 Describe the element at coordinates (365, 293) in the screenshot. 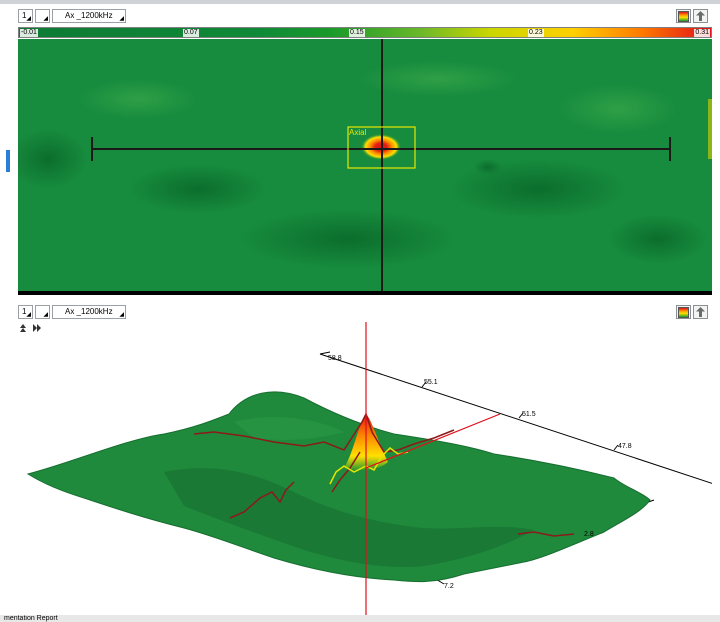

I see `heatmap-bottom-border` at that location.